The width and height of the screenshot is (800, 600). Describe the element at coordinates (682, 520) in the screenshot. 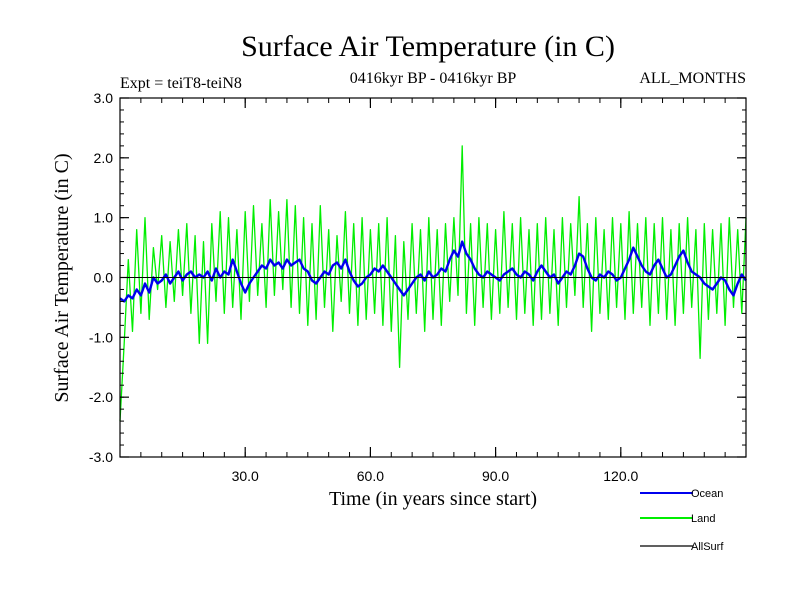

I see `legend: Ocean Land AllSurf` at that location.